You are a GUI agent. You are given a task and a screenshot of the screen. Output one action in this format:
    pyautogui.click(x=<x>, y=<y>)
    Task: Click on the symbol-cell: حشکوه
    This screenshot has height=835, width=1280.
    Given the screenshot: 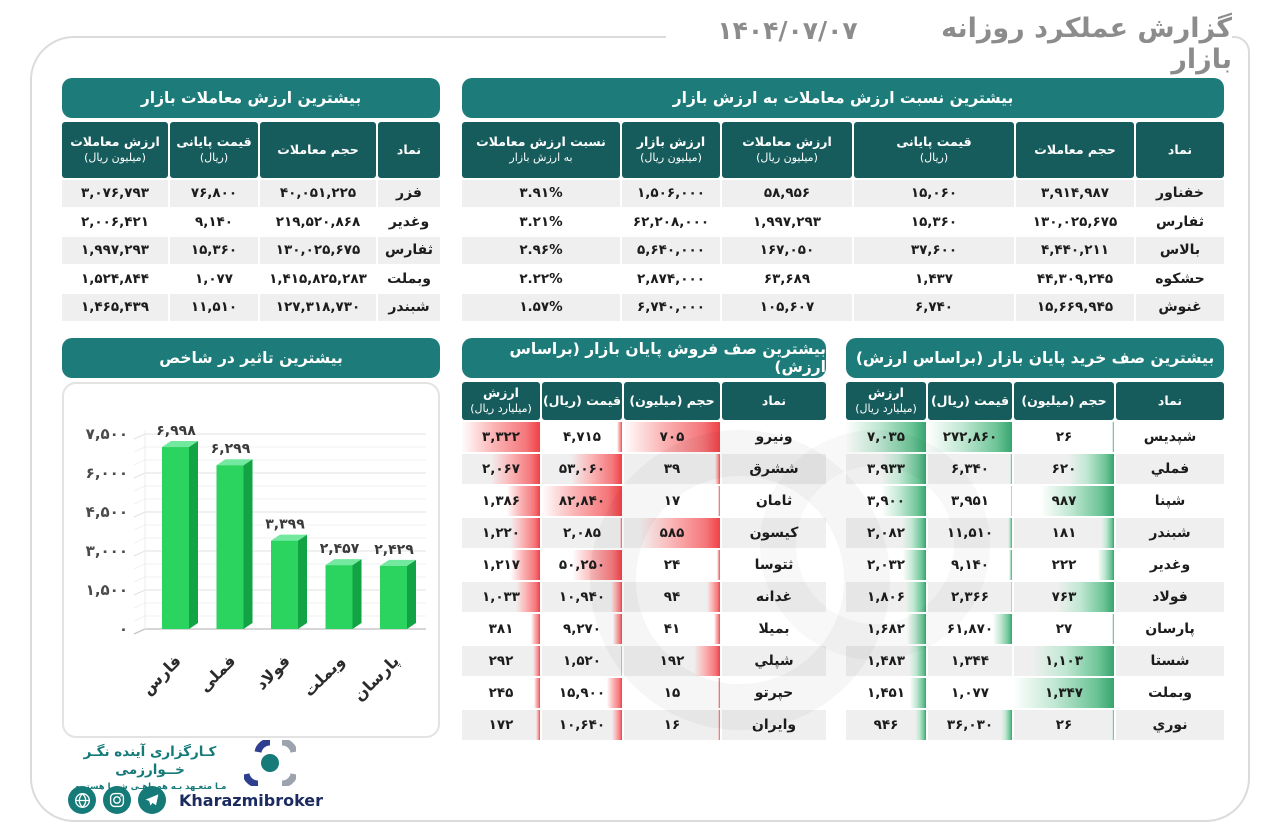 What is the action you would take?
    pyautogui.click(x=1180, y=278)
    